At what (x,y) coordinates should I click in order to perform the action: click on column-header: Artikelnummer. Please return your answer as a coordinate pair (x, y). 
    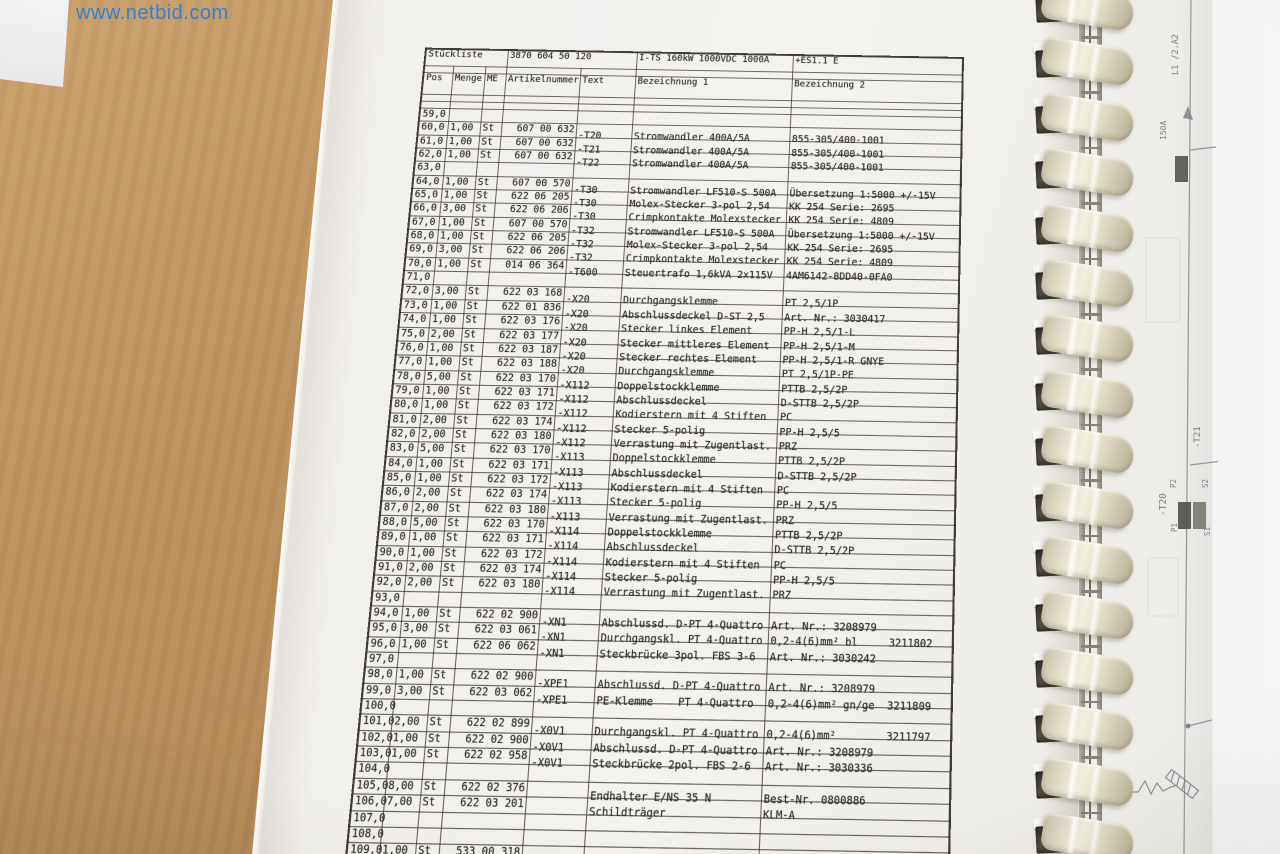
    Looking at the image, I should click on (542, 85).